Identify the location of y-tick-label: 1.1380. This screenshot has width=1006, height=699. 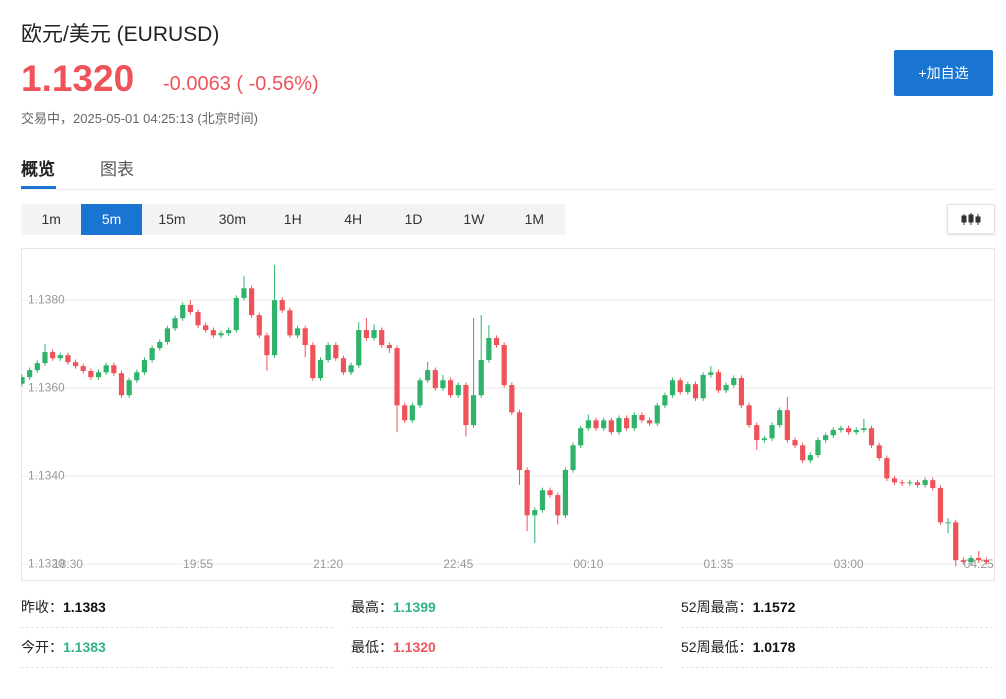
(46, 299).